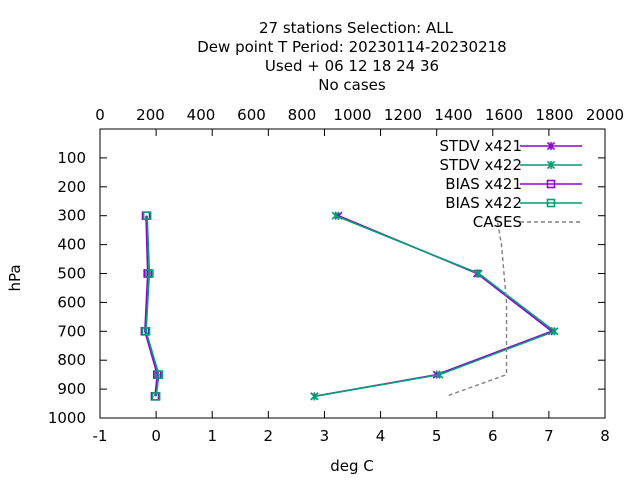 This screenshot has height=480, width=640. What do you see at coordinates (356, 28) in the screenshot?
I see `title-line: 27 stations Selection: ALL` at bounding box center [356, 28].